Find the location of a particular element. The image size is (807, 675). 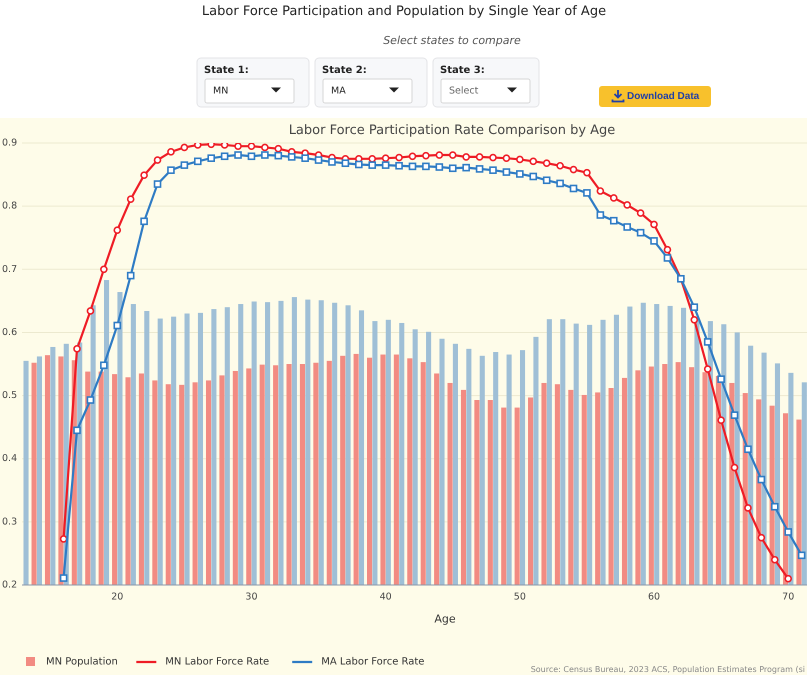

text: Select states to compare is located at coordinates (452, 40).